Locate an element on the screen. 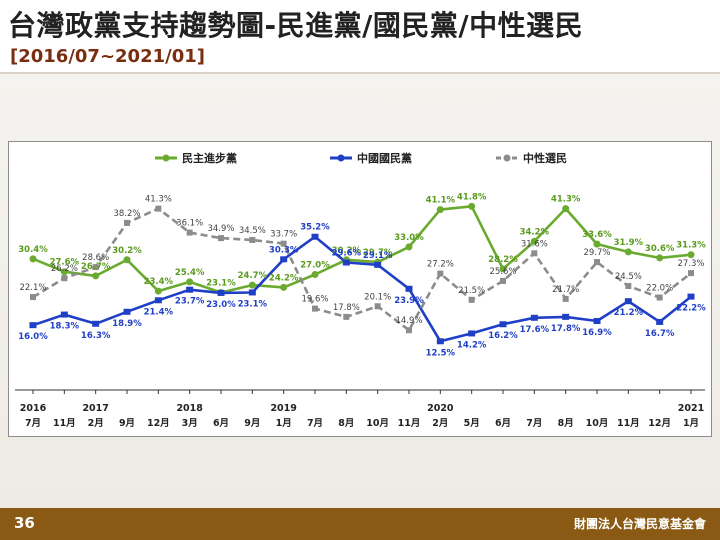 Image resolution: width=720 pixels, height=540 pixels. series-2-label-19: 24.5% is located at coordinates (628, 277).